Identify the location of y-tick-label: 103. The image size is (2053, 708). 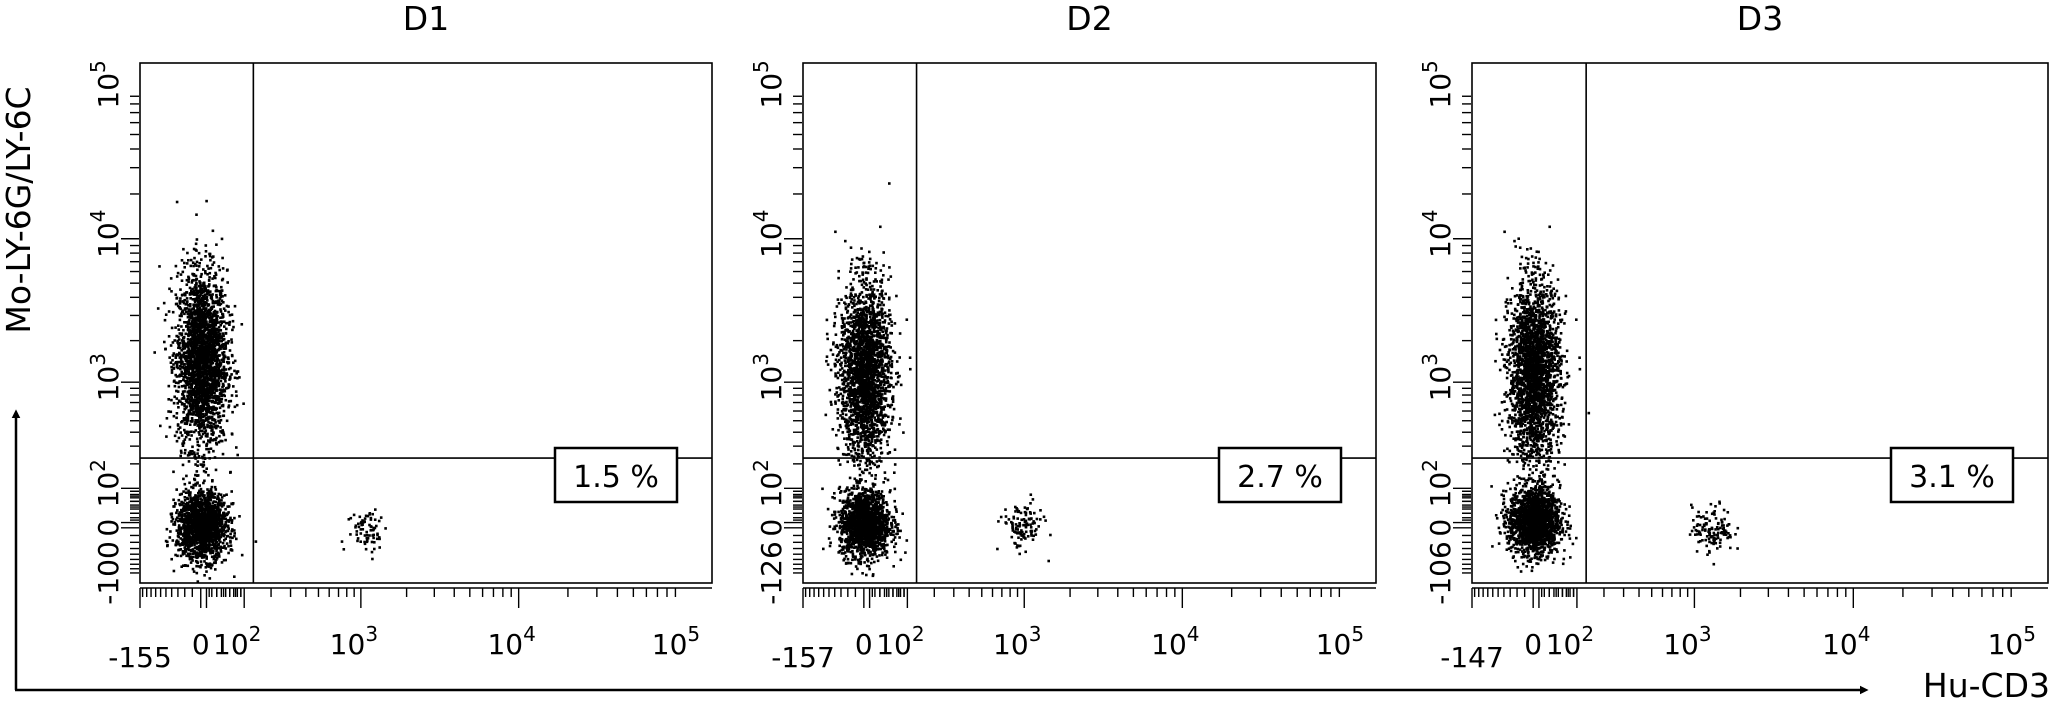
(105, 377).